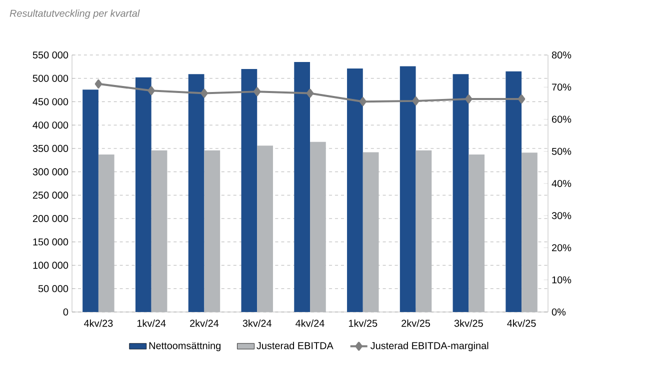 This screenshot has height=384, width=655. What do you see at coordinates (50, 55) in the screenshot?
I see `y-tick-label: 550 000` at bounding box center [50, 55].